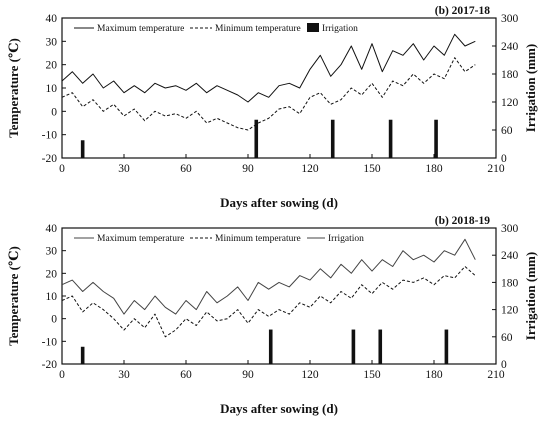  What do you see at coordinates (463, 221) in the screenshot?
I see `panel-title: (b) 2018-19` at bounding box center [463, 221].